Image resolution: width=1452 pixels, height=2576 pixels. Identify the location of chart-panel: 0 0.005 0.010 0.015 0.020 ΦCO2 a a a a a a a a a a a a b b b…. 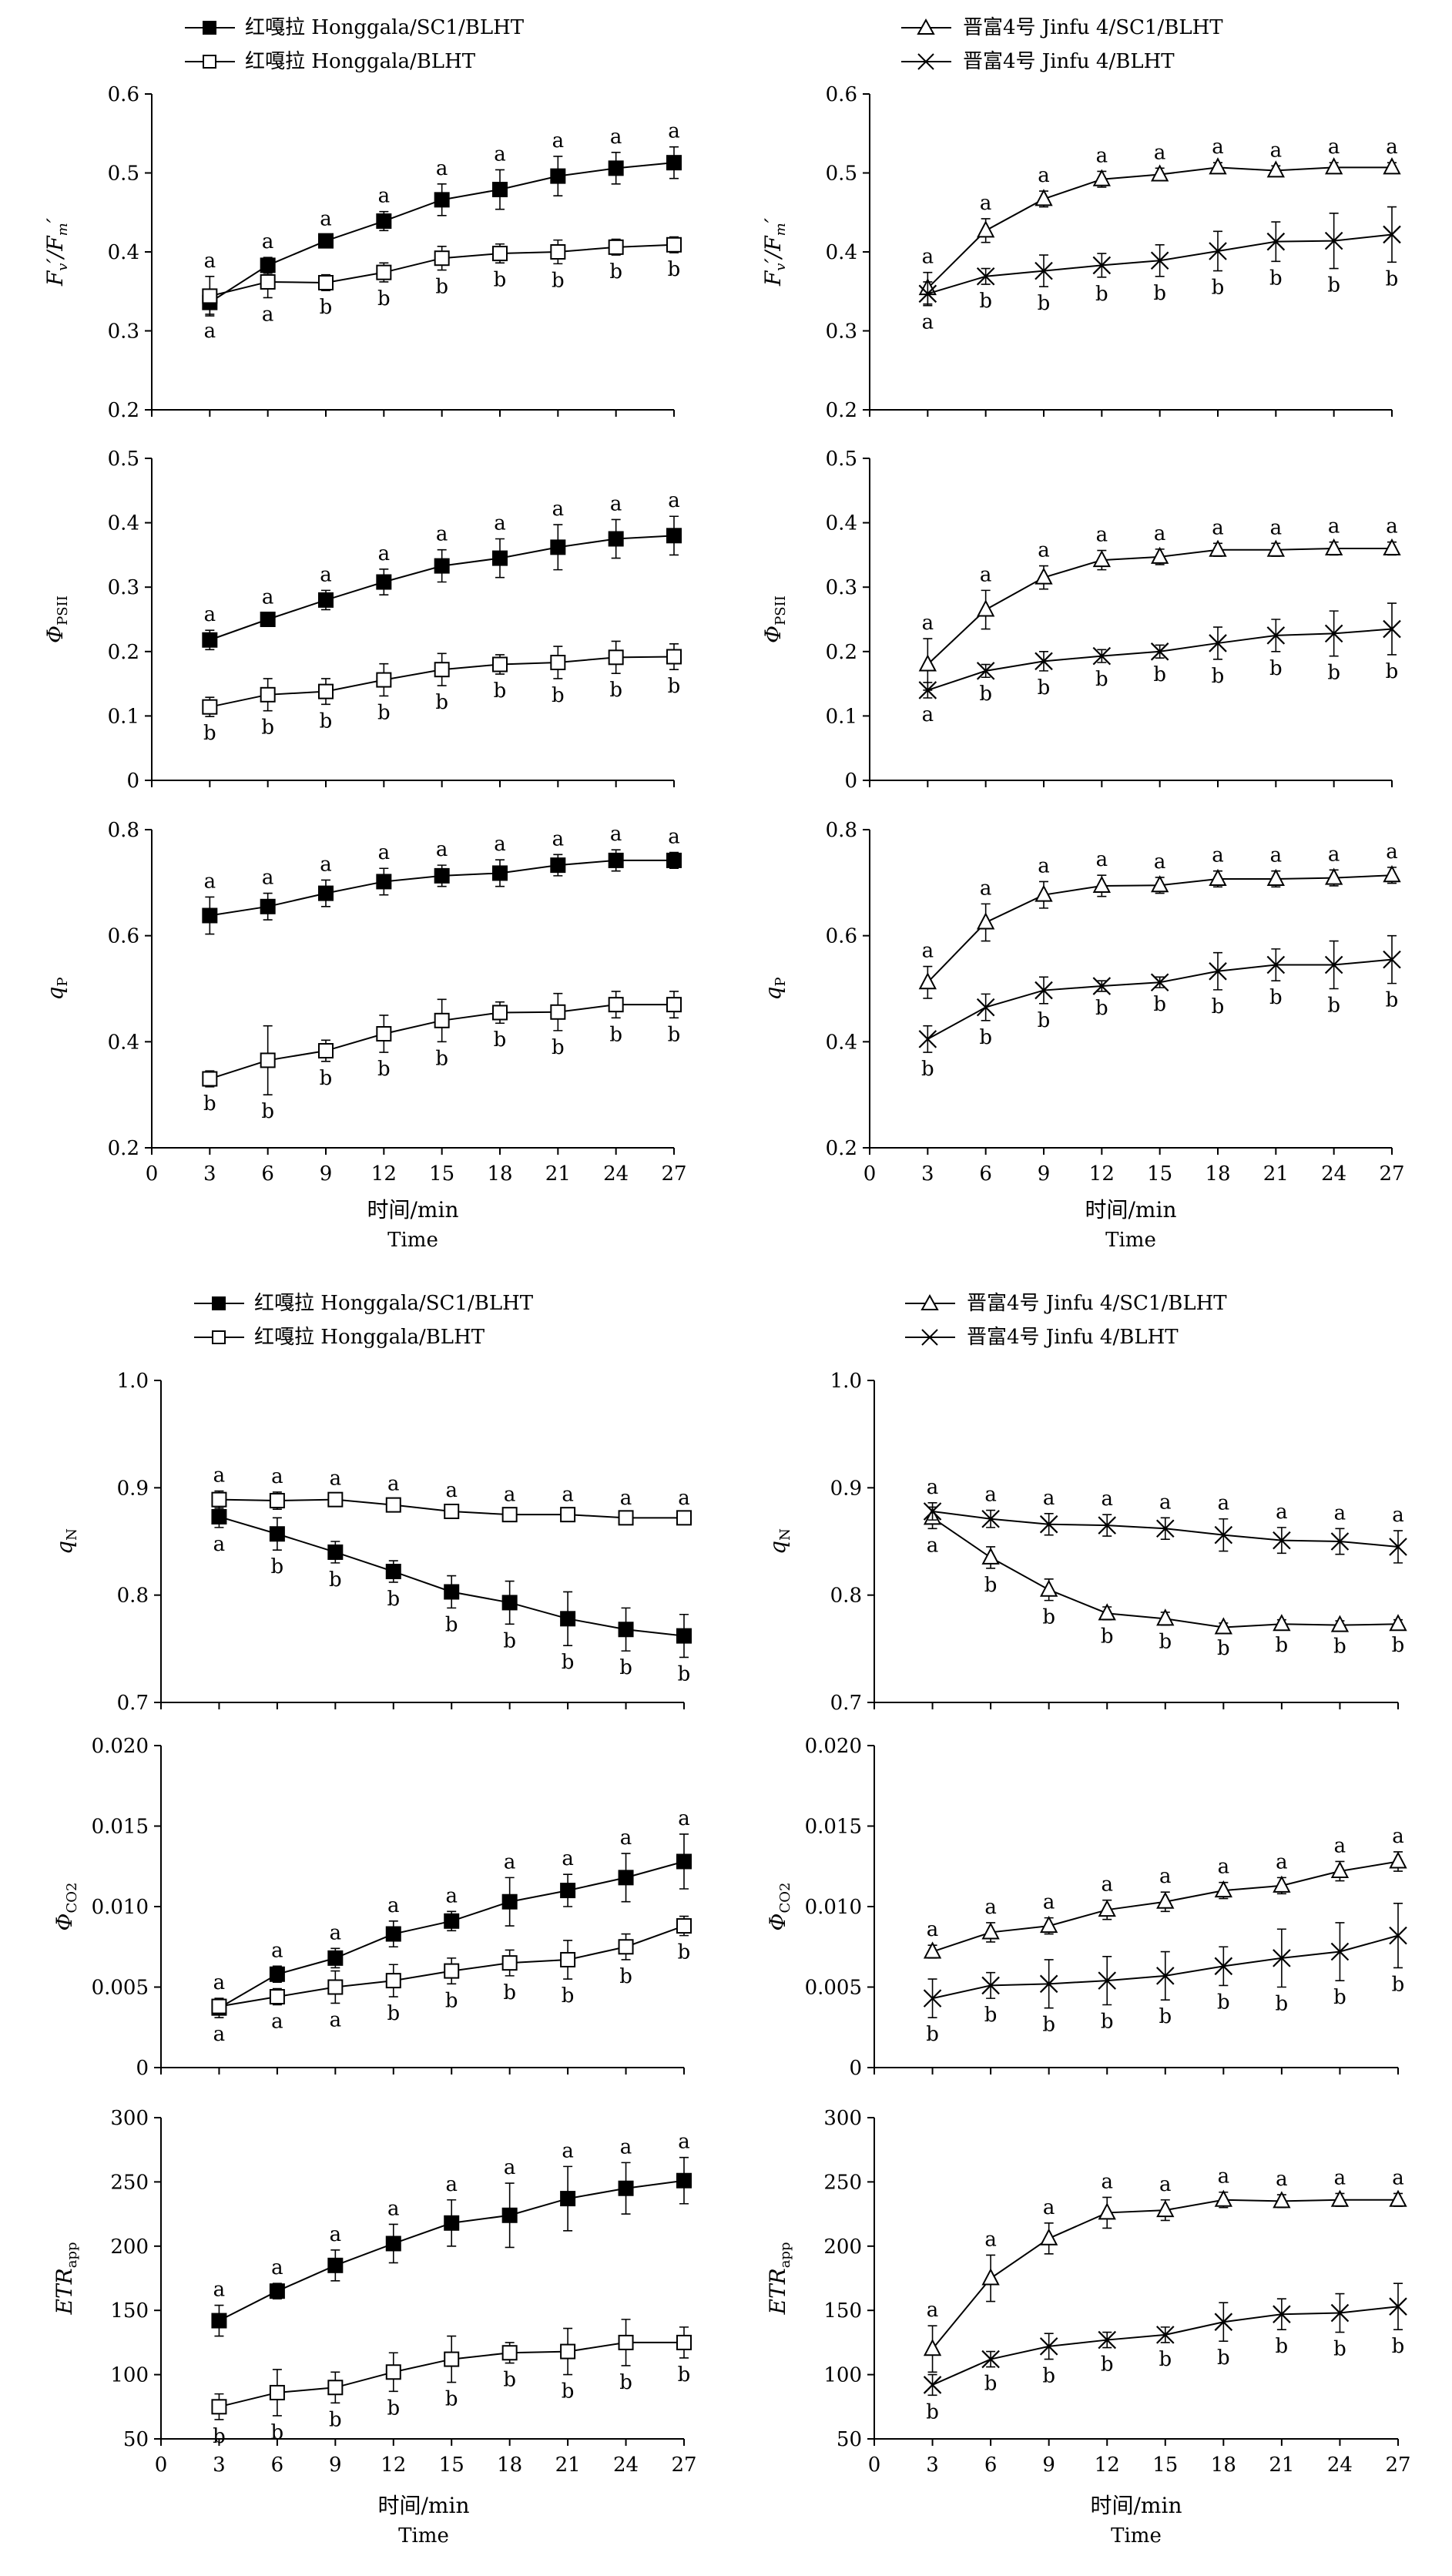
(372, 1907).